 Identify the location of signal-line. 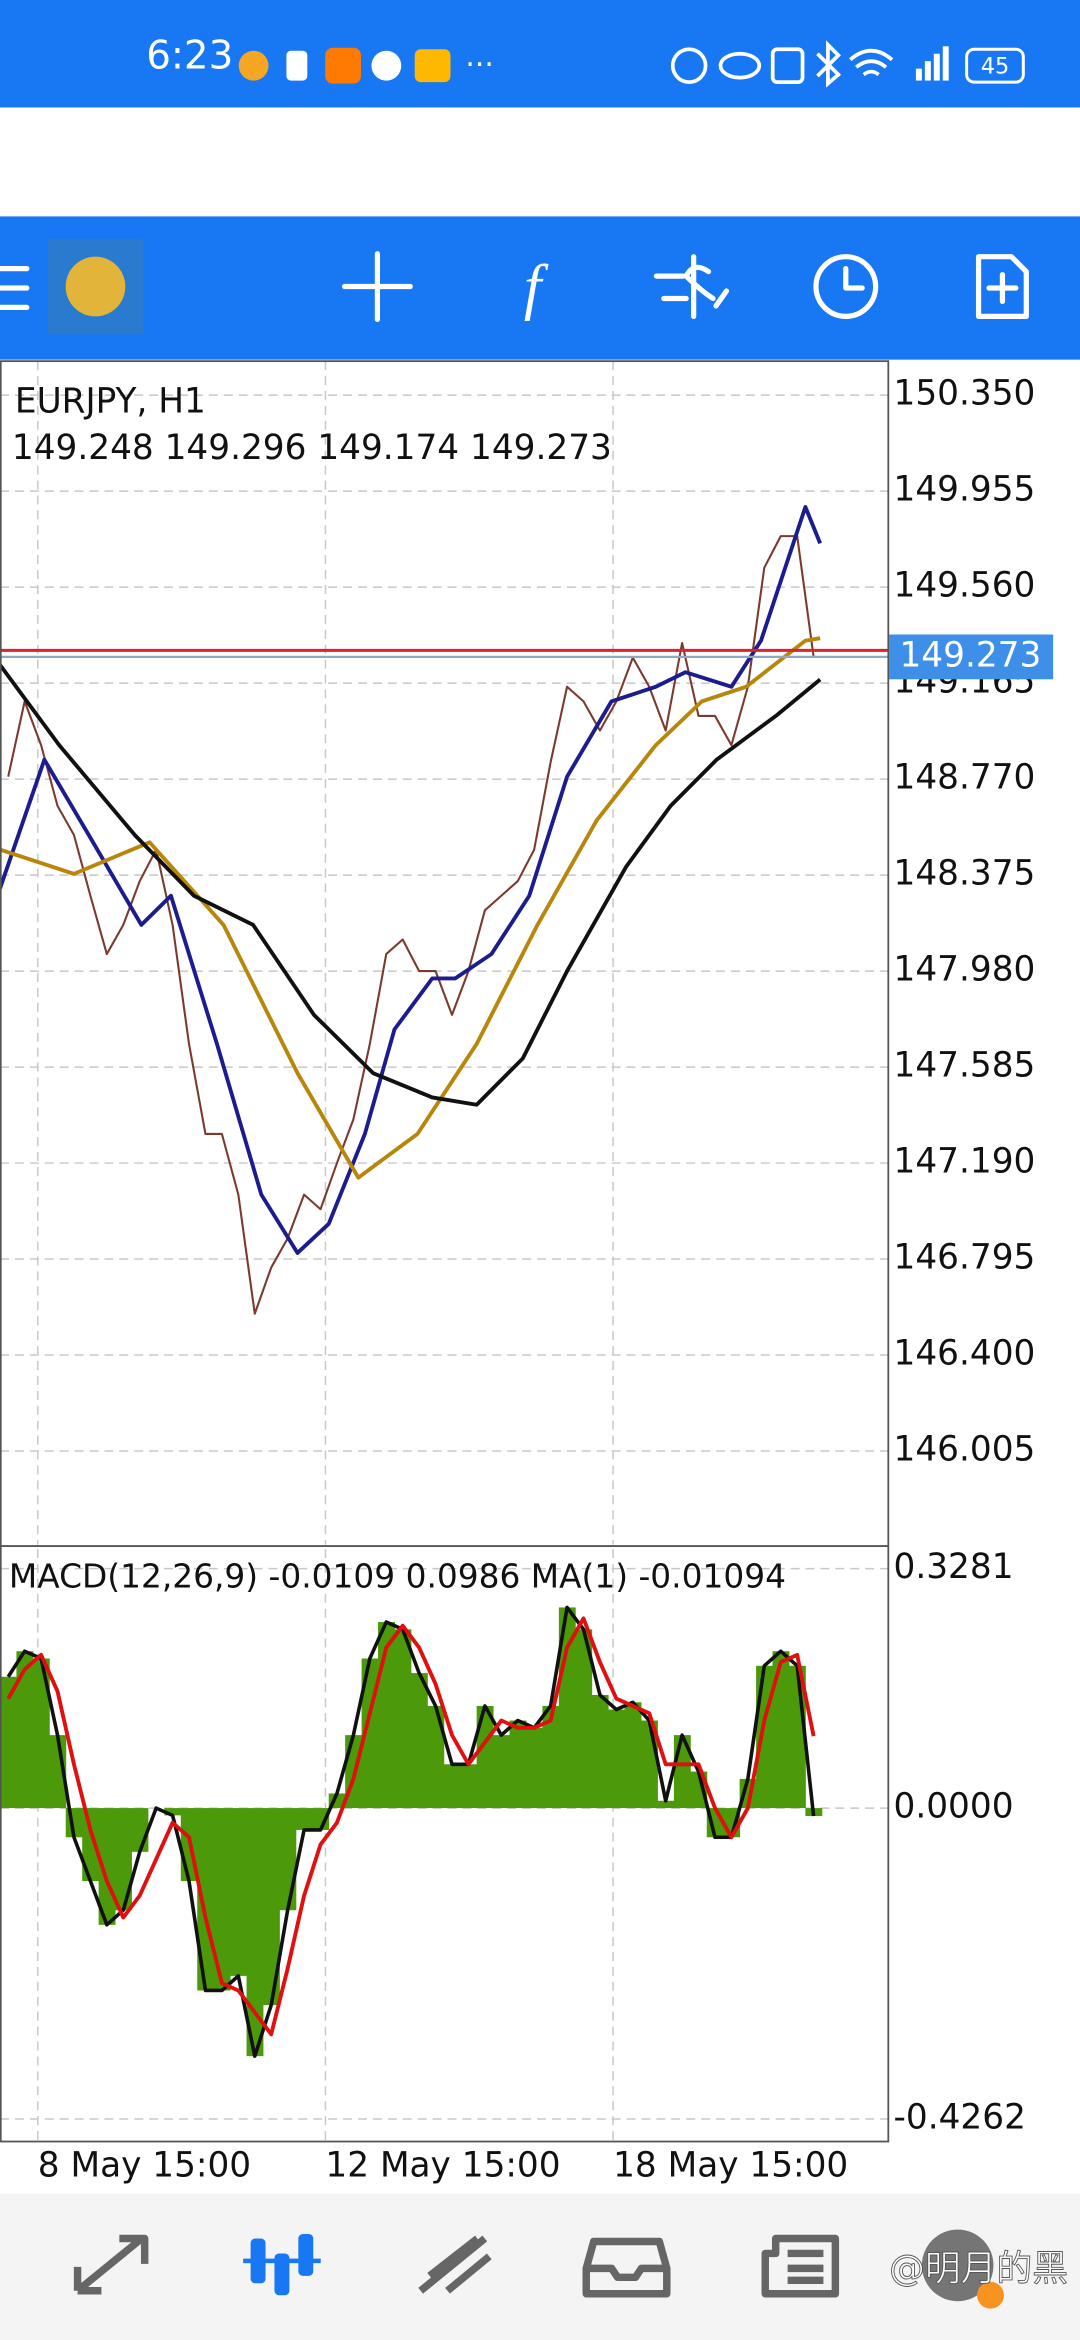
(411, 1826).